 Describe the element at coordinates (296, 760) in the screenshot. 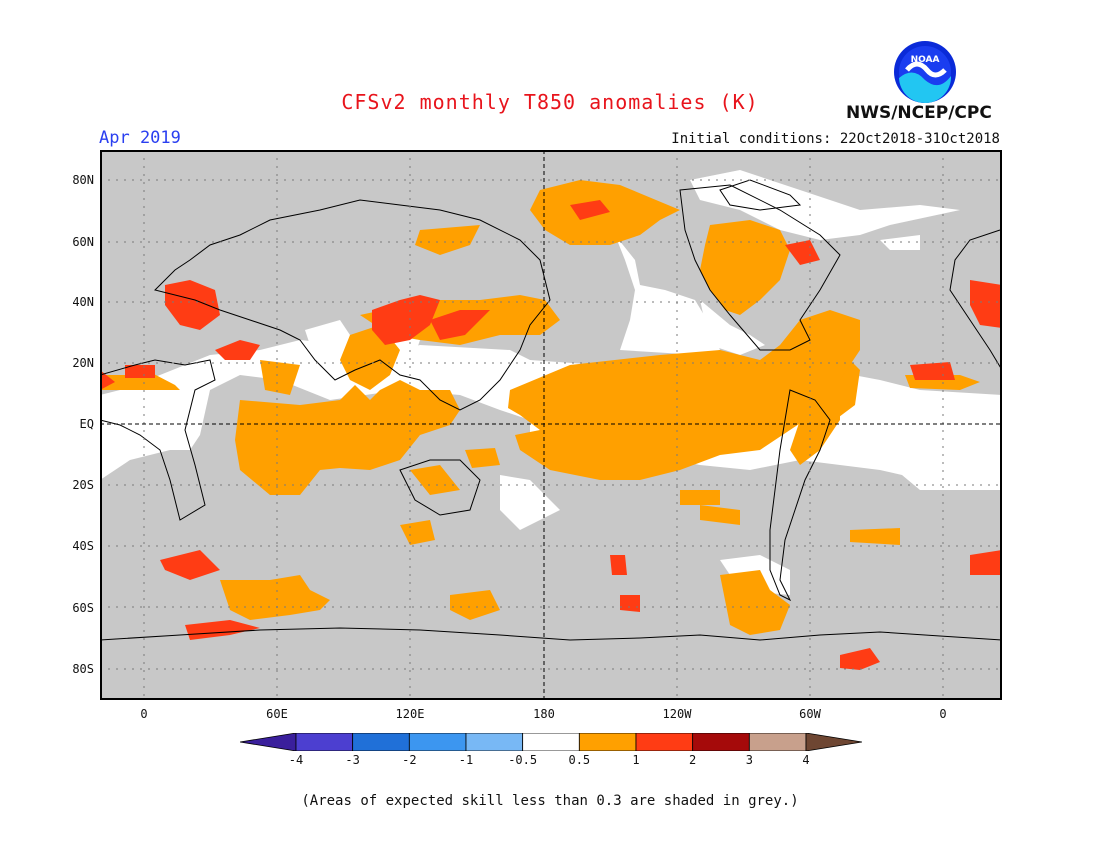

I see `colorbar-label: -4` at that location.